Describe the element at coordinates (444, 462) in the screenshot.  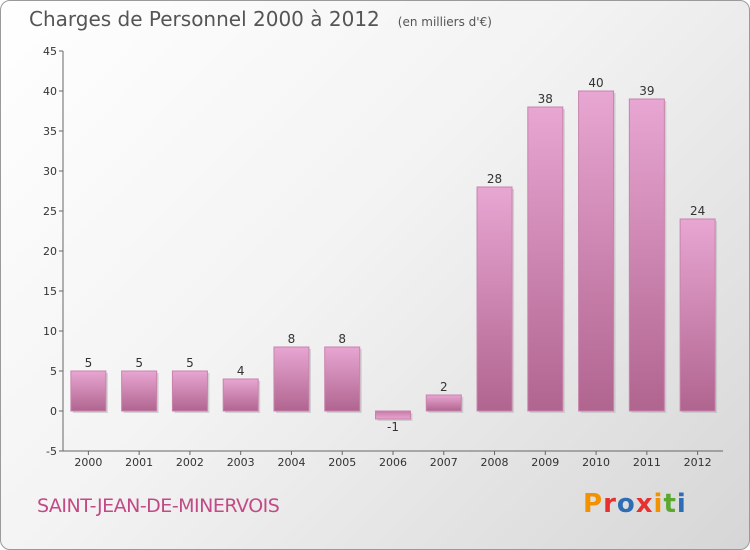
I see `x-tick-label: 2007` at that location.